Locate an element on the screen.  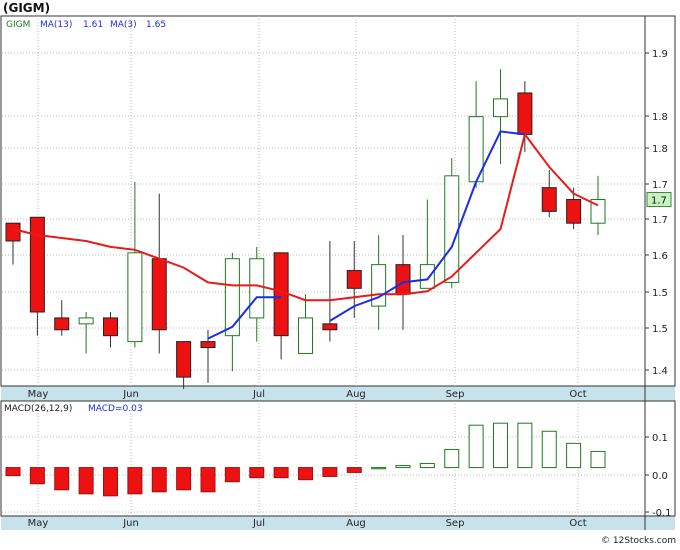
chart-title: (GIGM) is located at coordinates (26, 8).